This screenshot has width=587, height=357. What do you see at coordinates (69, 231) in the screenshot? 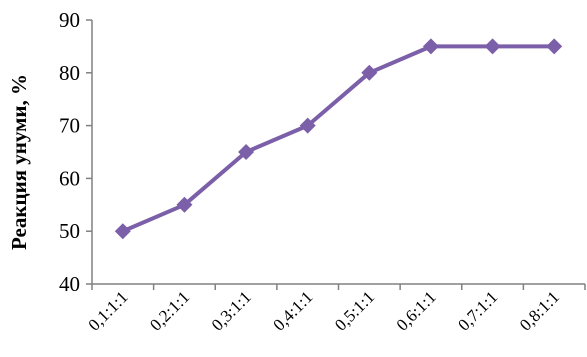
I see `y-tick-label: 50` at bounding box center [69, 231].